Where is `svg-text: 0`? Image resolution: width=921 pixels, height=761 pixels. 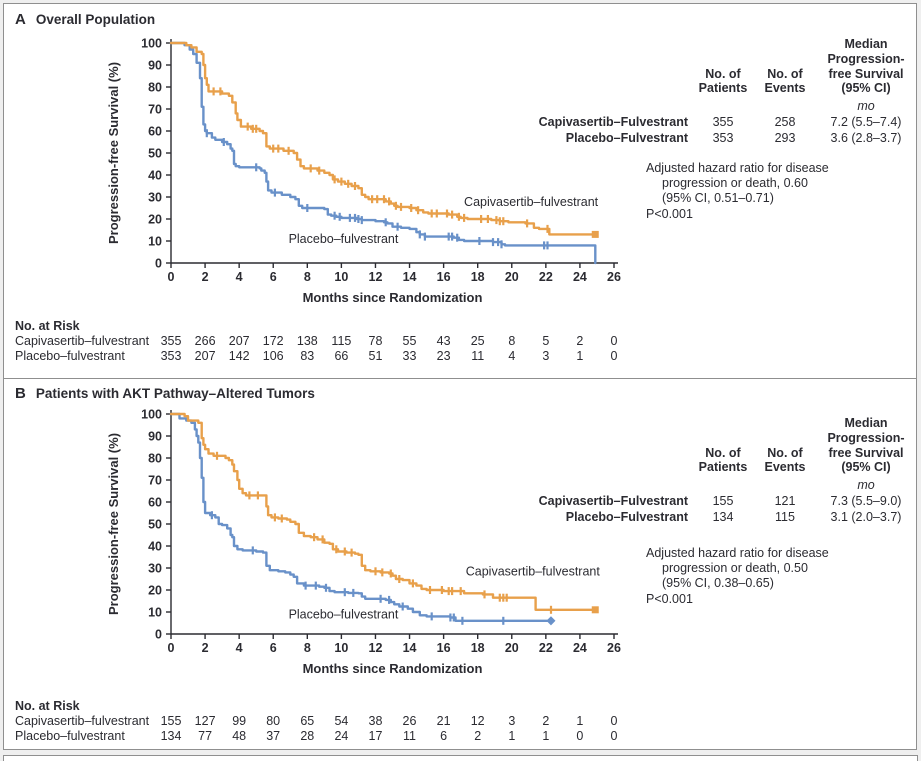
svg-text: 0 is located at coordinates (171, 648).